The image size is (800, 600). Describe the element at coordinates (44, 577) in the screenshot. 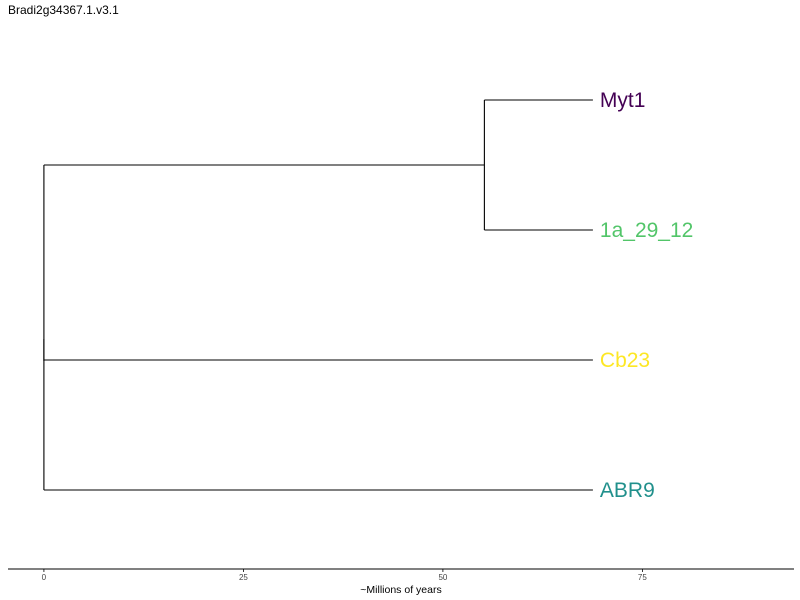

I see `x-axis-tick-label: 0` at that location.